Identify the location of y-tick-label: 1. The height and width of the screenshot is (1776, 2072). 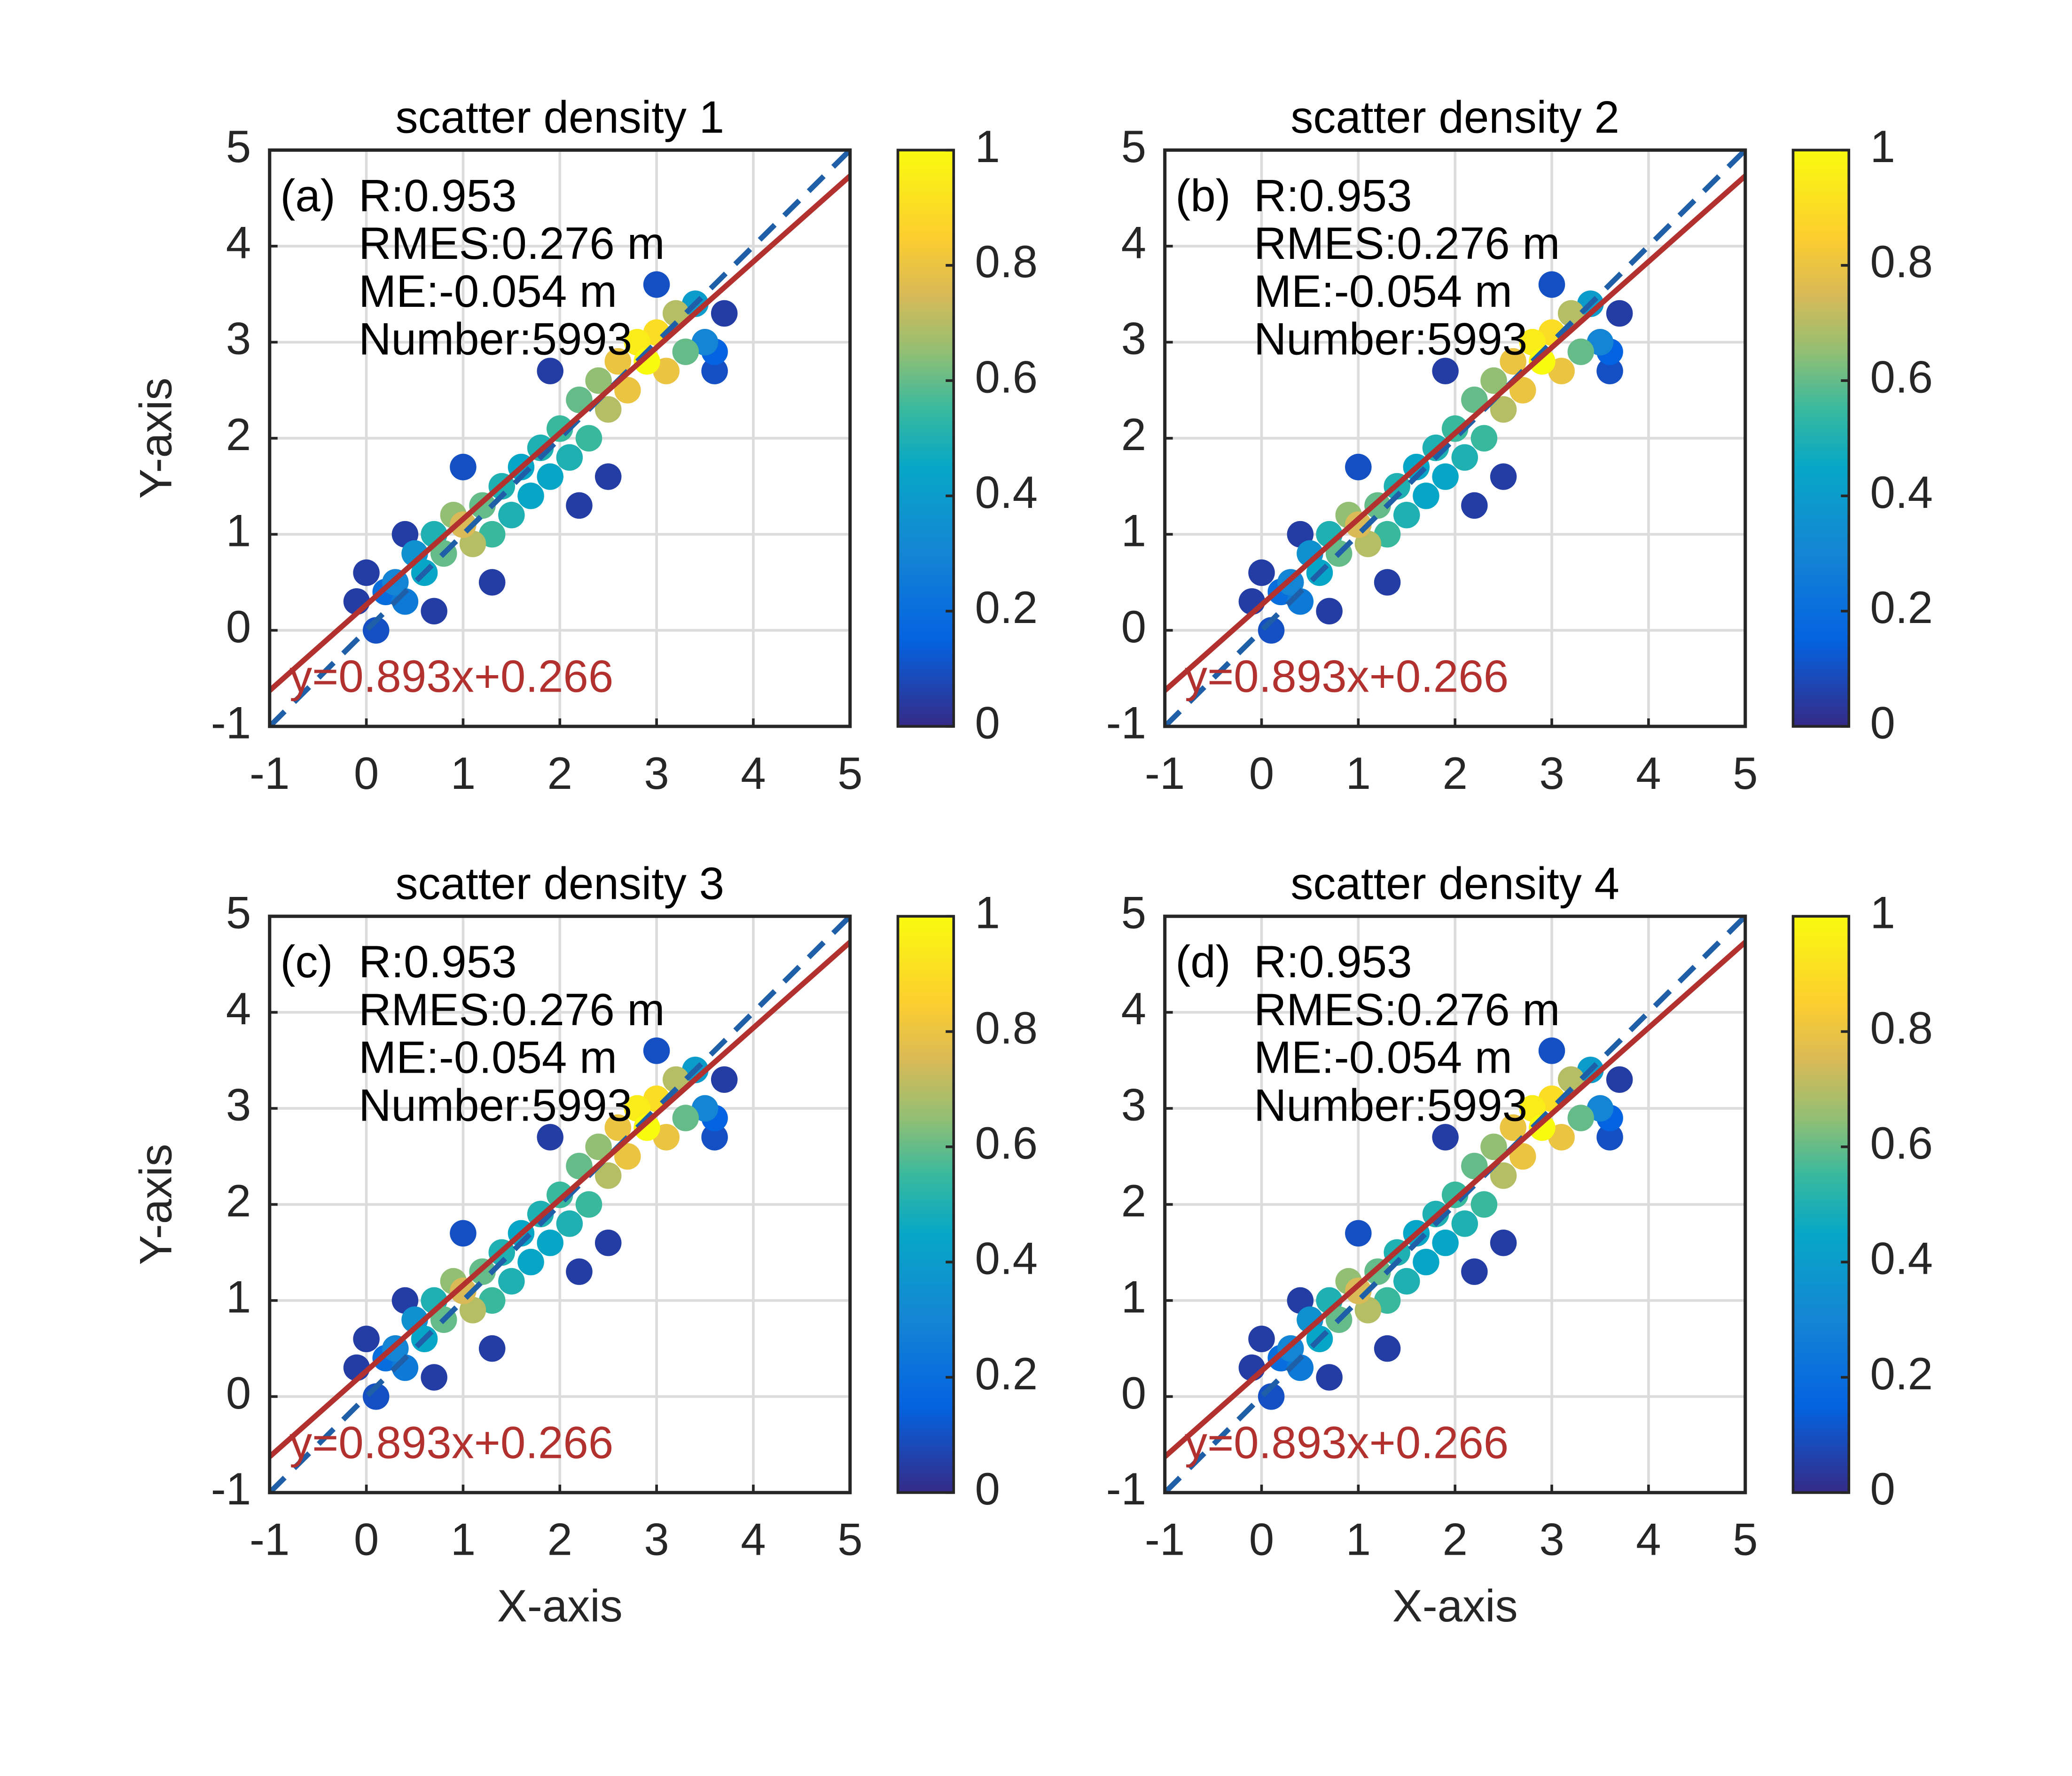
(1133, 1297).